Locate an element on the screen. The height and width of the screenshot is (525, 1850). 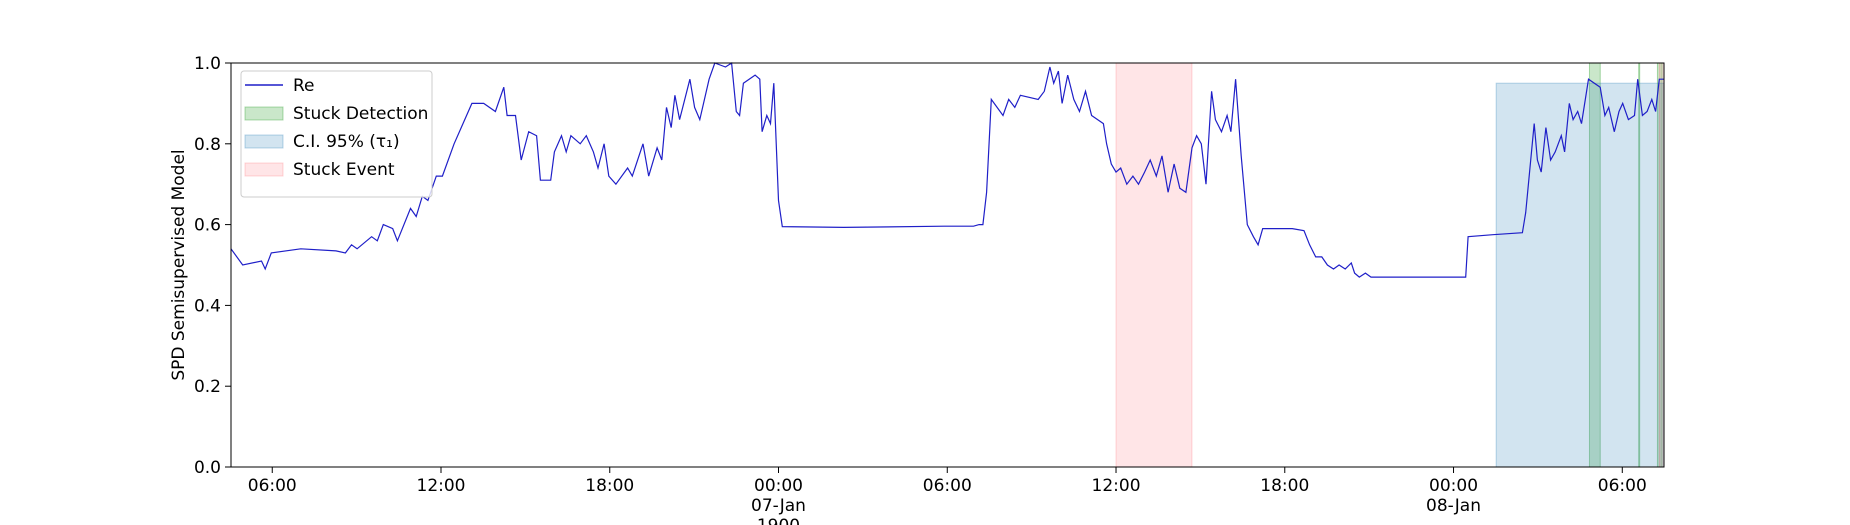
legend-label: Re is located at coordinates (304, 86).